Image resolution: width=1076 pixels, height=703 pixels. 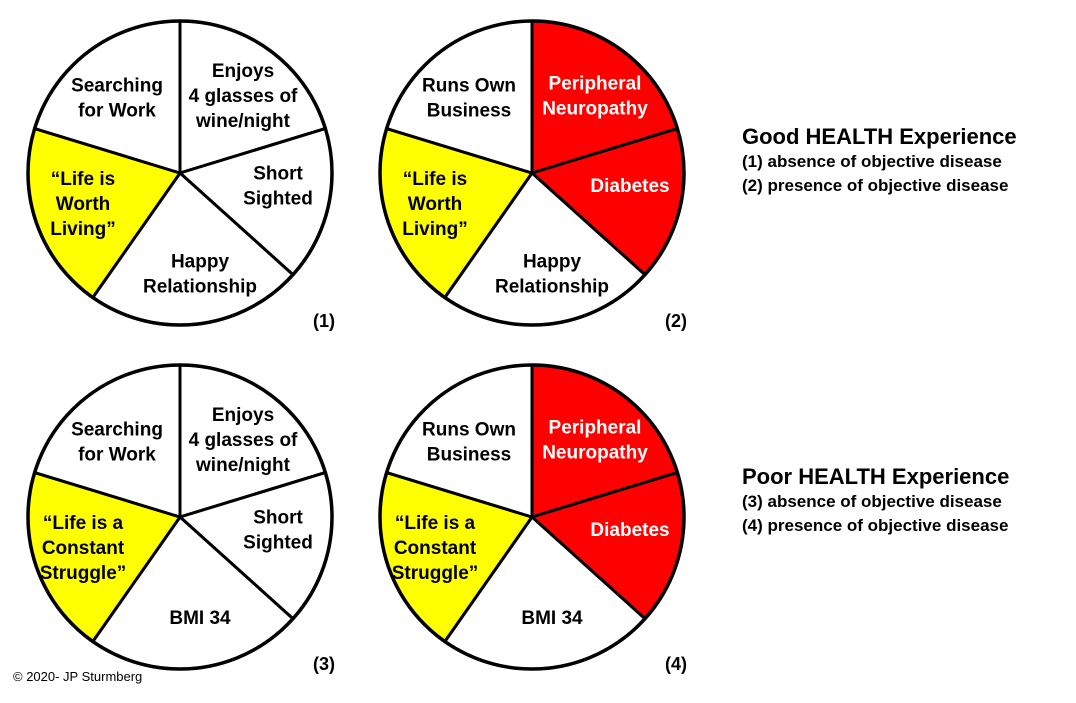 I want to click on pie-3-segment-1-label-line: wine/night, so click(x=243, y=465).